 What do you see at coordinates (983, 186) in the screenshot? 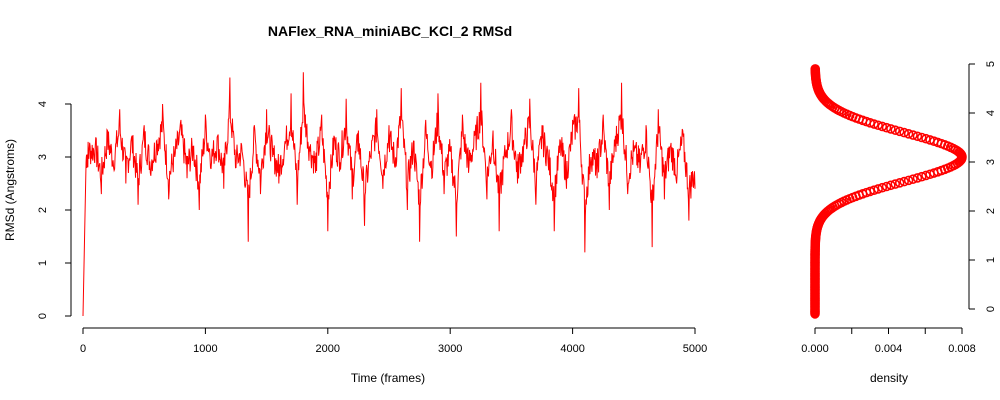
I see `density-y-axis: 0 1 2 3 4 5` at bounding box center [983, 186].